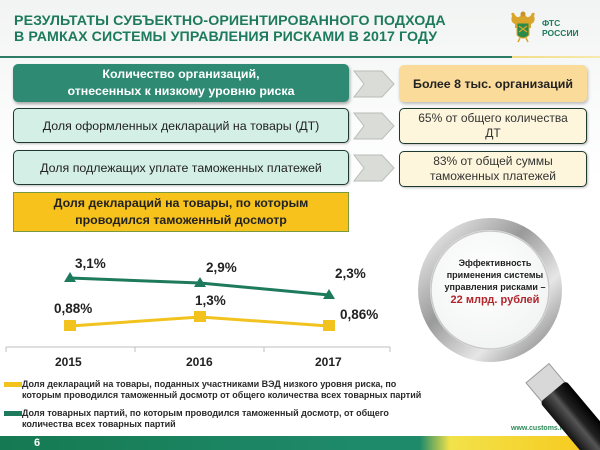 This screenshot has width=600, height=450. Describe the element at coordinates (495, 275) in the screenshot. I see `callout-line: применения системы` at that location.